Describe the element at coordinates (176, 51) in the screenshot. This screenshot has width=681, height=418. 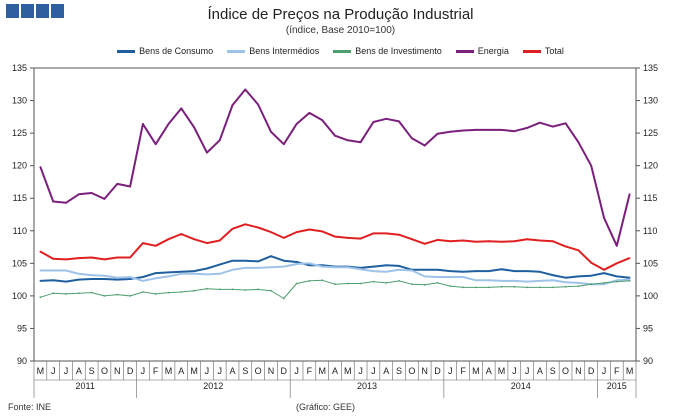
I see `legend-label: Bens de Consumo` at that location.